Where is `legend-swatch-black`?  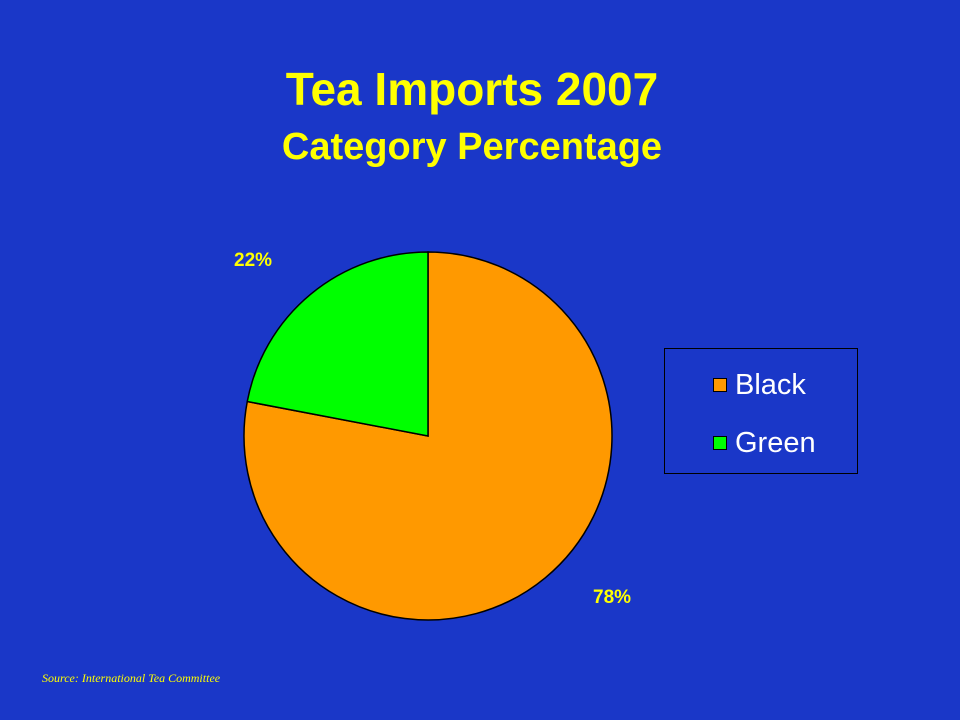
legend-swatch-black is located at coordinates (720, 385).